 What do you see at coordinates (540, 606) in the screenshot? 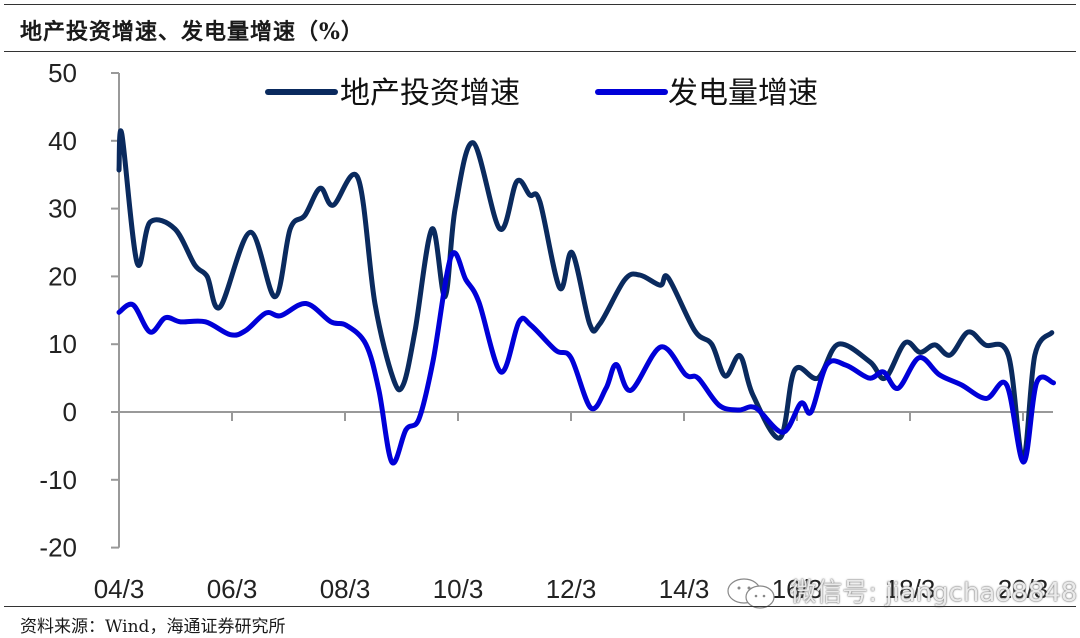
I see `bottom-rule` at bounding box center [540, 606].